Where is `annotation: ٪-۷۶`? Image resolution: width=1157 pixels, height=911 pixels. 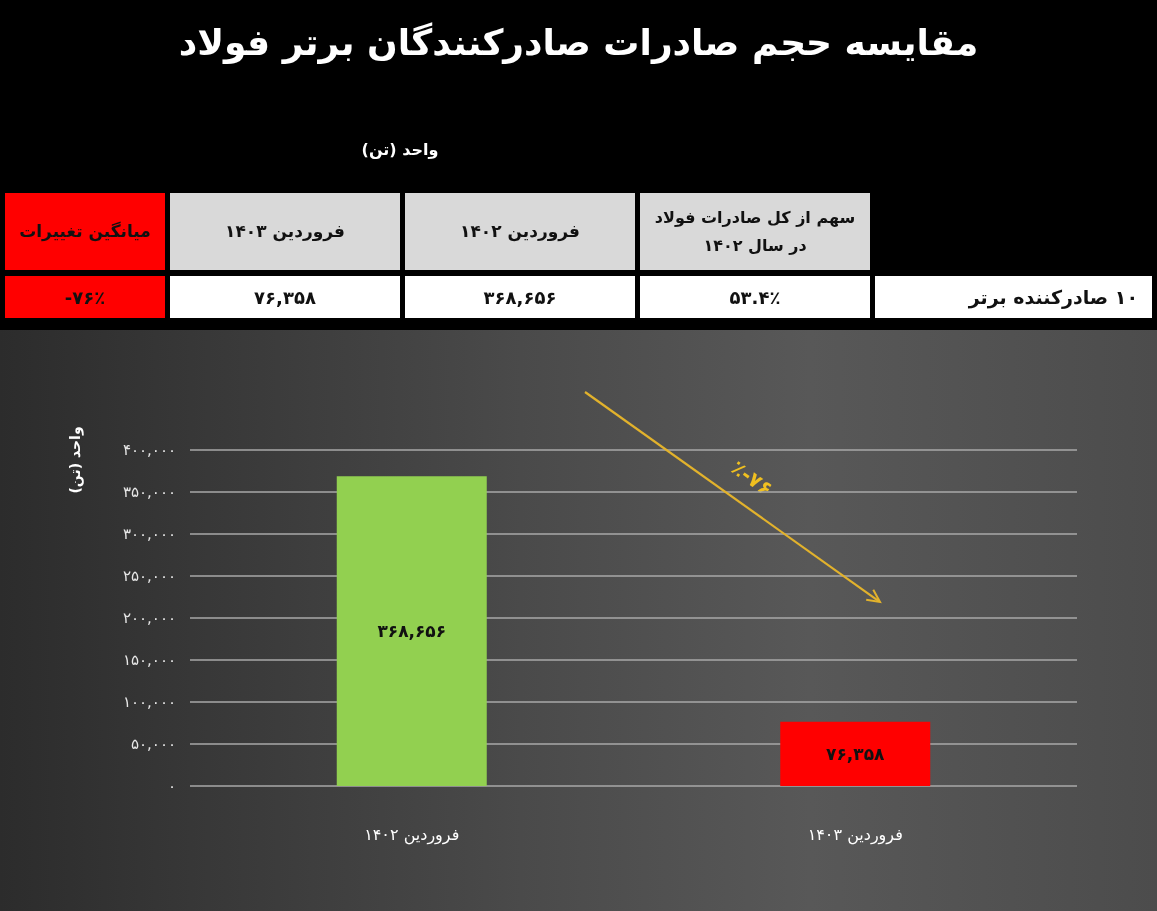 annotation: ٪-۷۶ is located at coordinates (752, 478).